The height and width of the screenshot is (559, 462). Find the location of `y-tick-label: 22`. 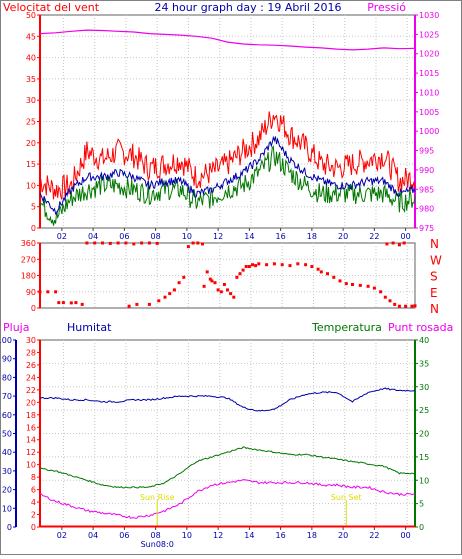

y-tick-label: 22 is located at coordinates (31, 390).